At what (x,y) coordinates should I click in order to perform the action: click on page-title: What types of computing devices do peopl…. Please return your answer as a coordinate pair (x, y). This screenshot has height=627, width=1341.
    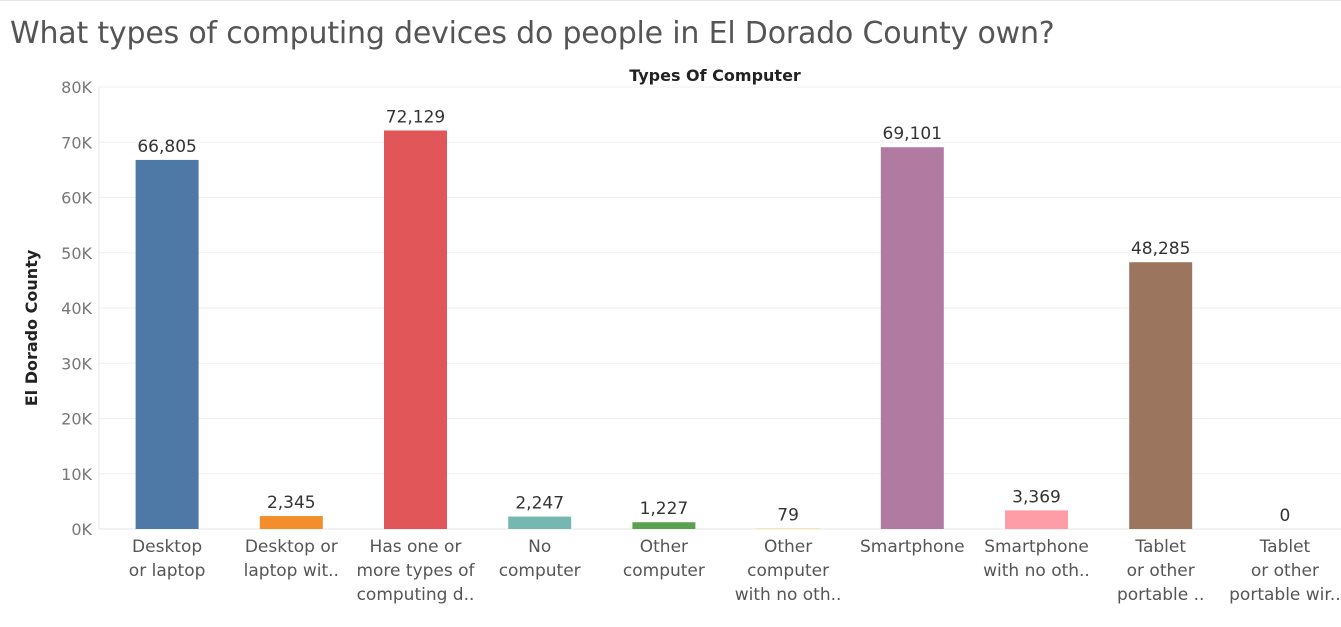
    Looking at the image, I should click on (532, 33).